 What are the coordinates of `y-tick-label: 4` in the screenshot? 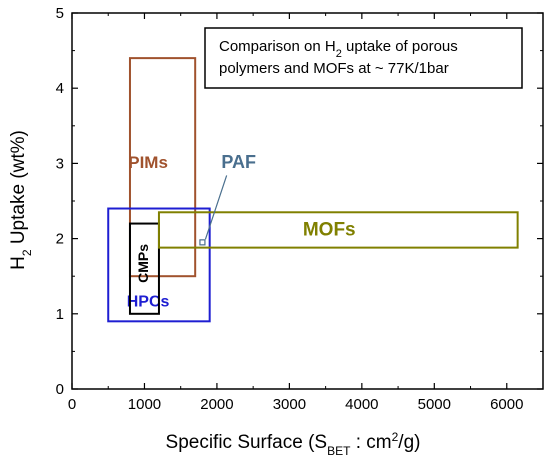 It's located at (60, 88).